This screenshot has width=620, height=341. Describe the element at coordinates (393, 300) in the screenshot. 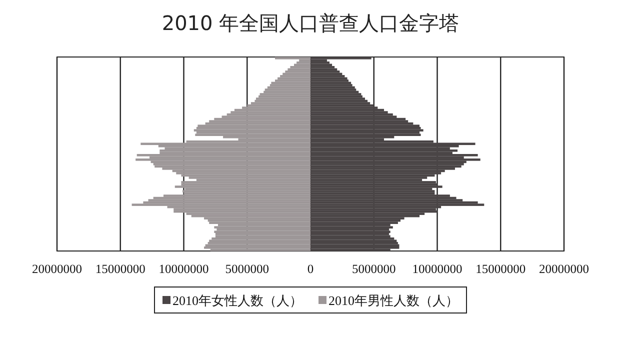

I see `legend-label: 2010年男性人数（人）` at that location.